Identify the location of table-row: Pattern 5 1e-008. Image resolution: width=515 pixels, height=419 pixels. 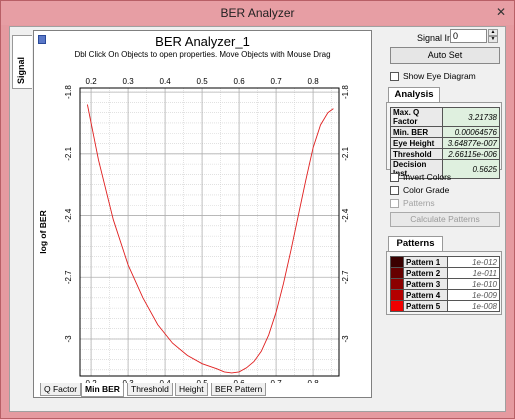
(445, 306).